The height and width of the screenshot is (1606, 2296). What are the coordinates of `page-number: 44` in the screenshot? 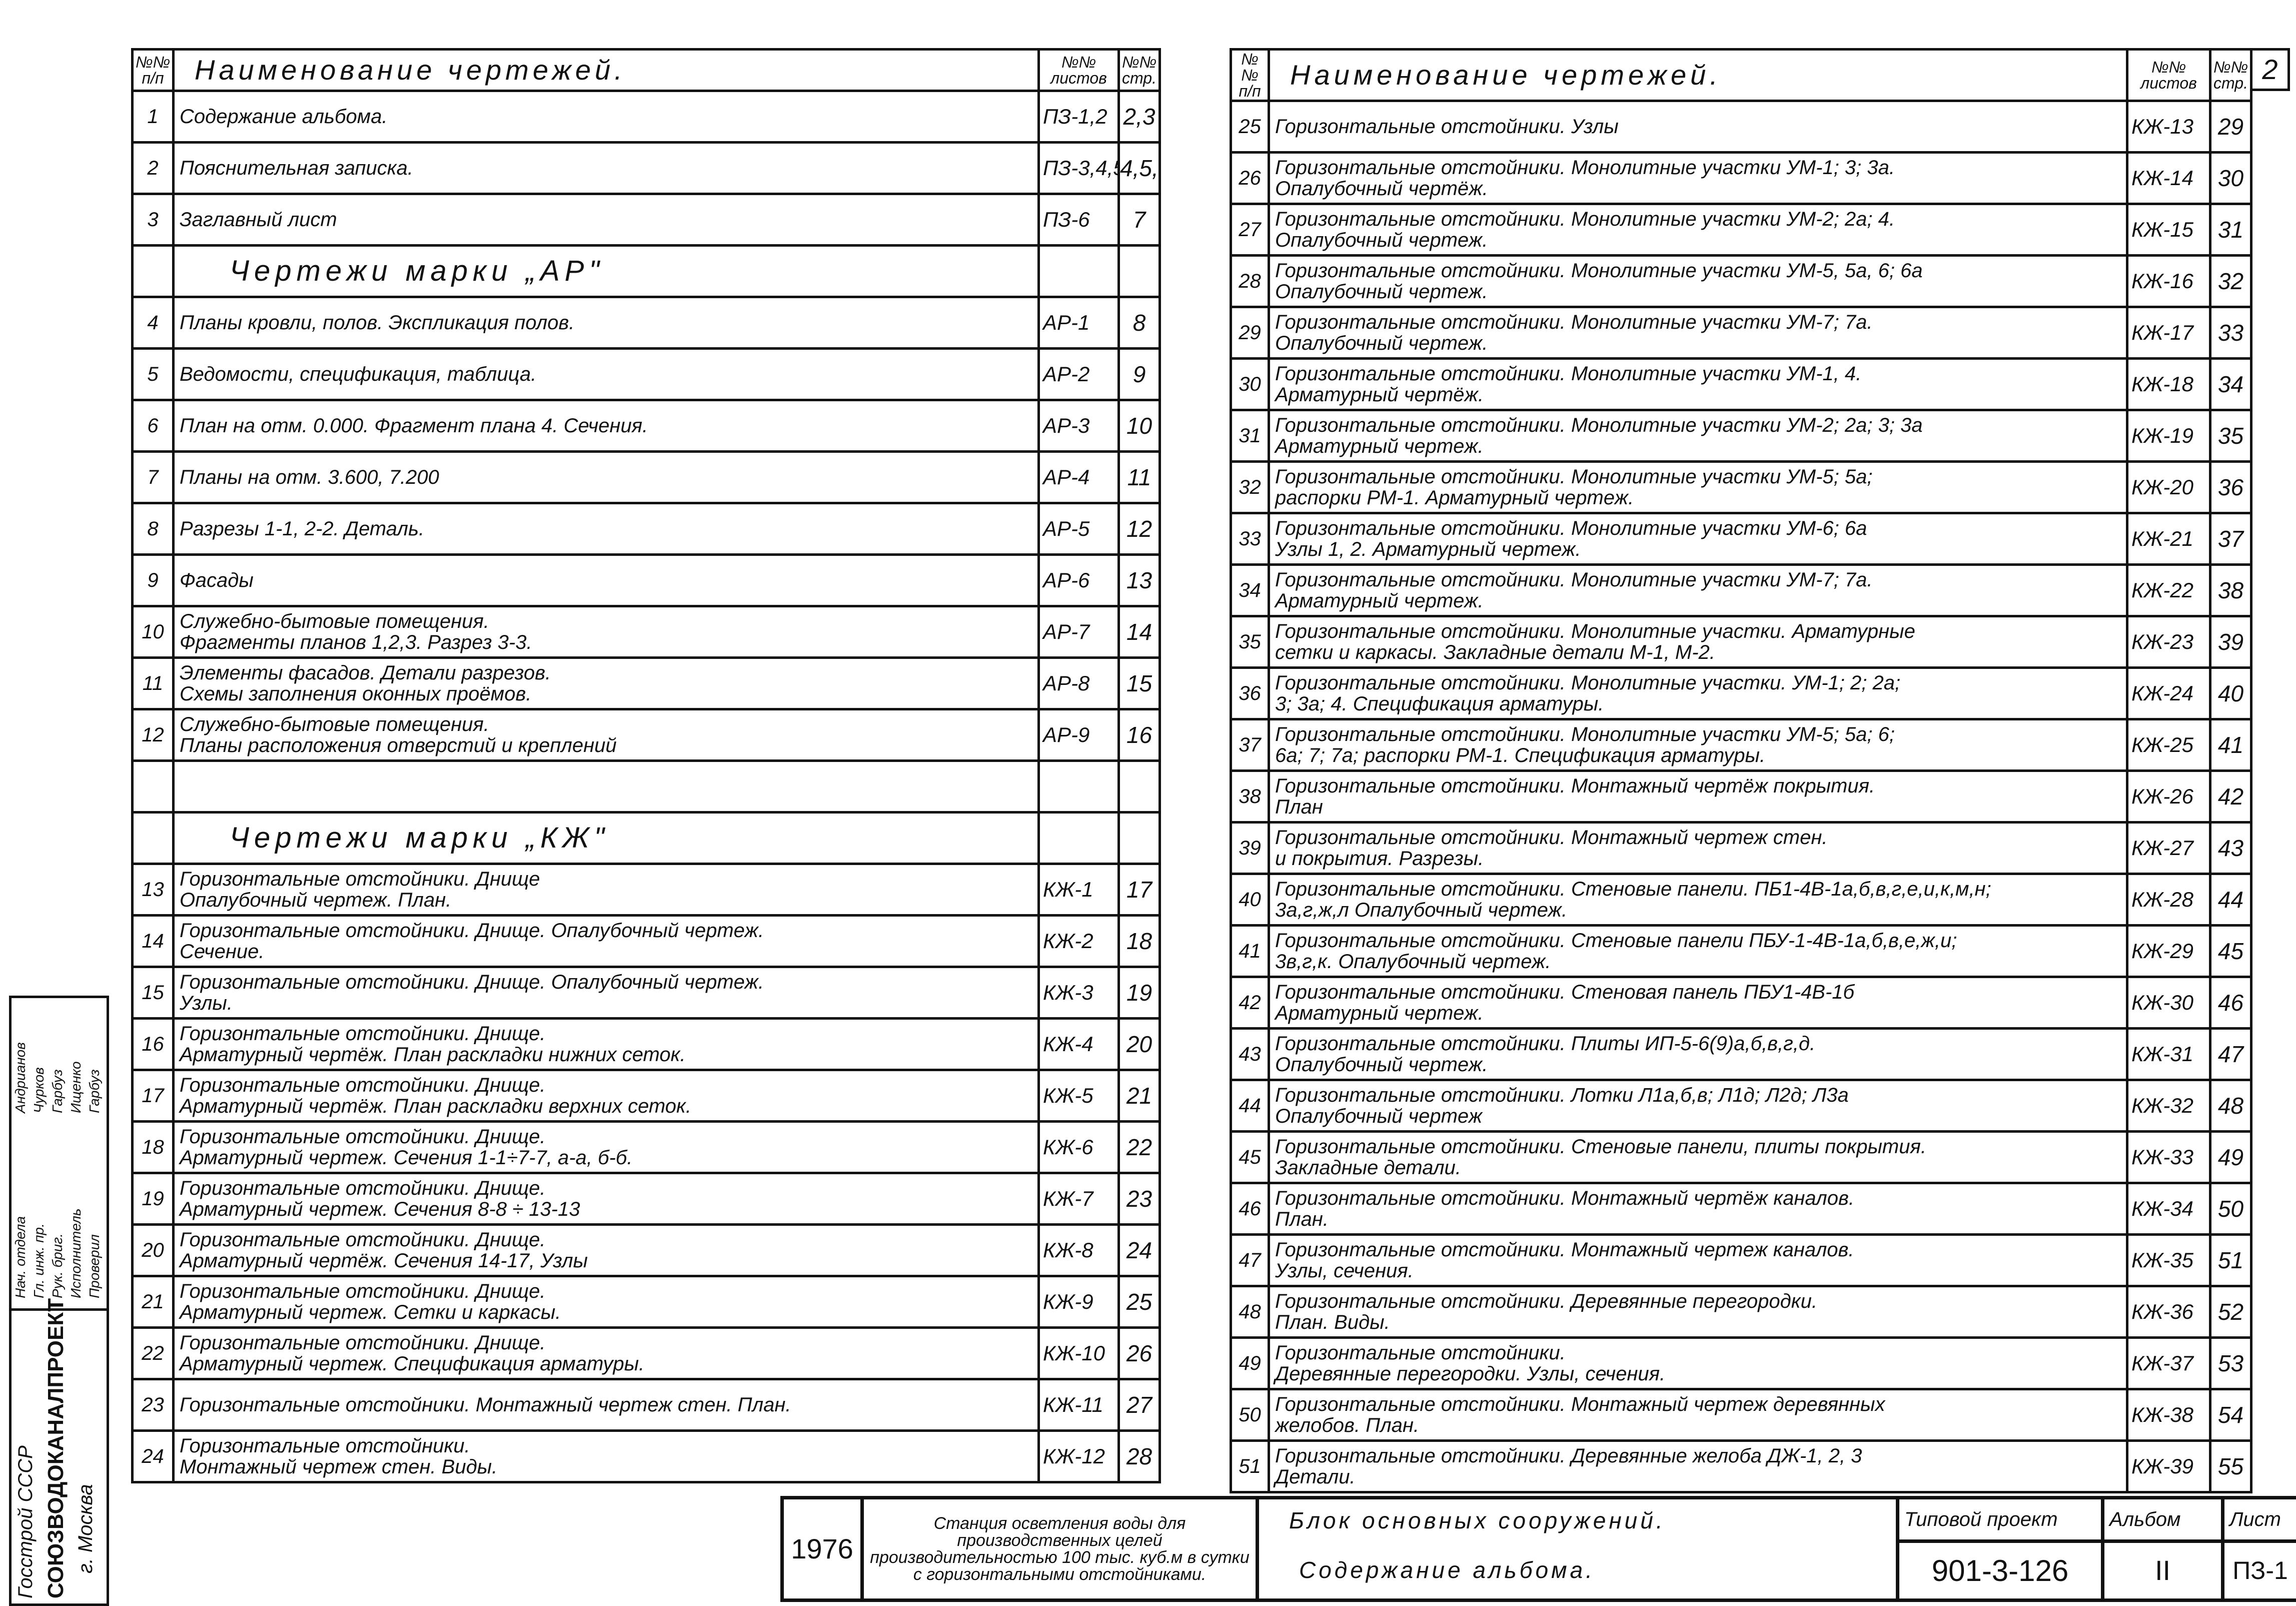 It's located at (2231, 900).